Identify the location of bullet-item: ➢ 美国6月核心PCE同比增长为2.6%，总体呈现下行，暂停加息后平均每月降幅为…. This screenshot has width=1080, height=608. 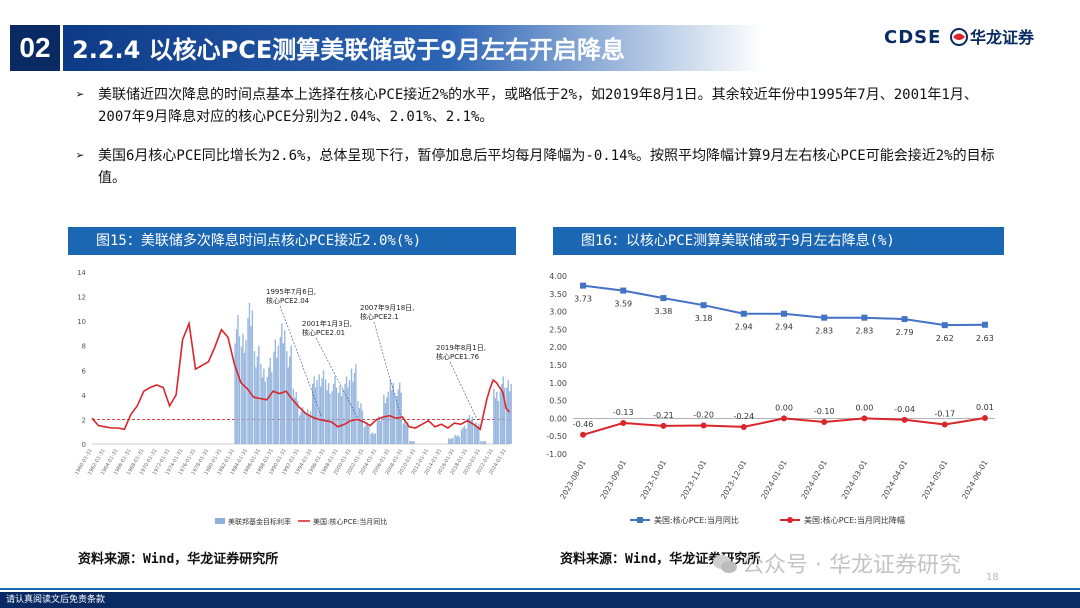
(536, 167).